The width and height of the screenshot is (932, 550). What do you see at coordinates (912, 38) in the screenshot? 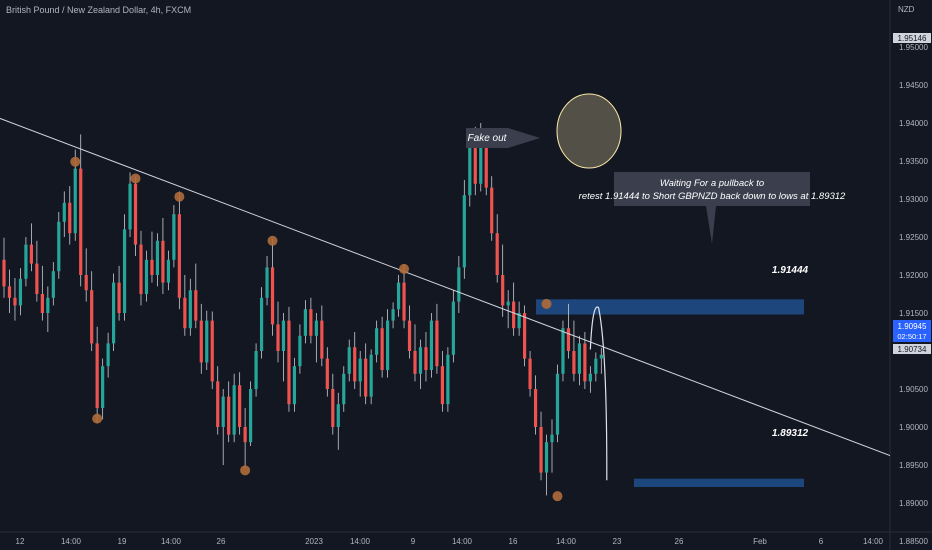
I see `high-price-box` at bounding box center [912, 38].